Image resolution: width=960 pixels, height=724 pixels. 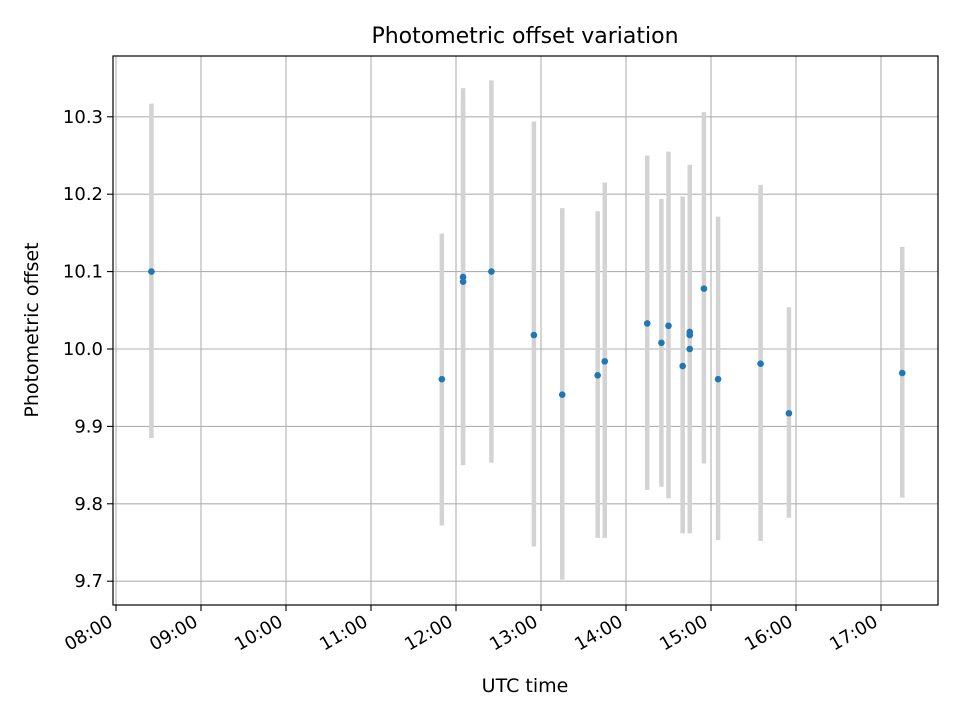 I want to click on x-axis-label: UTC time, so click(x=525, y=686).